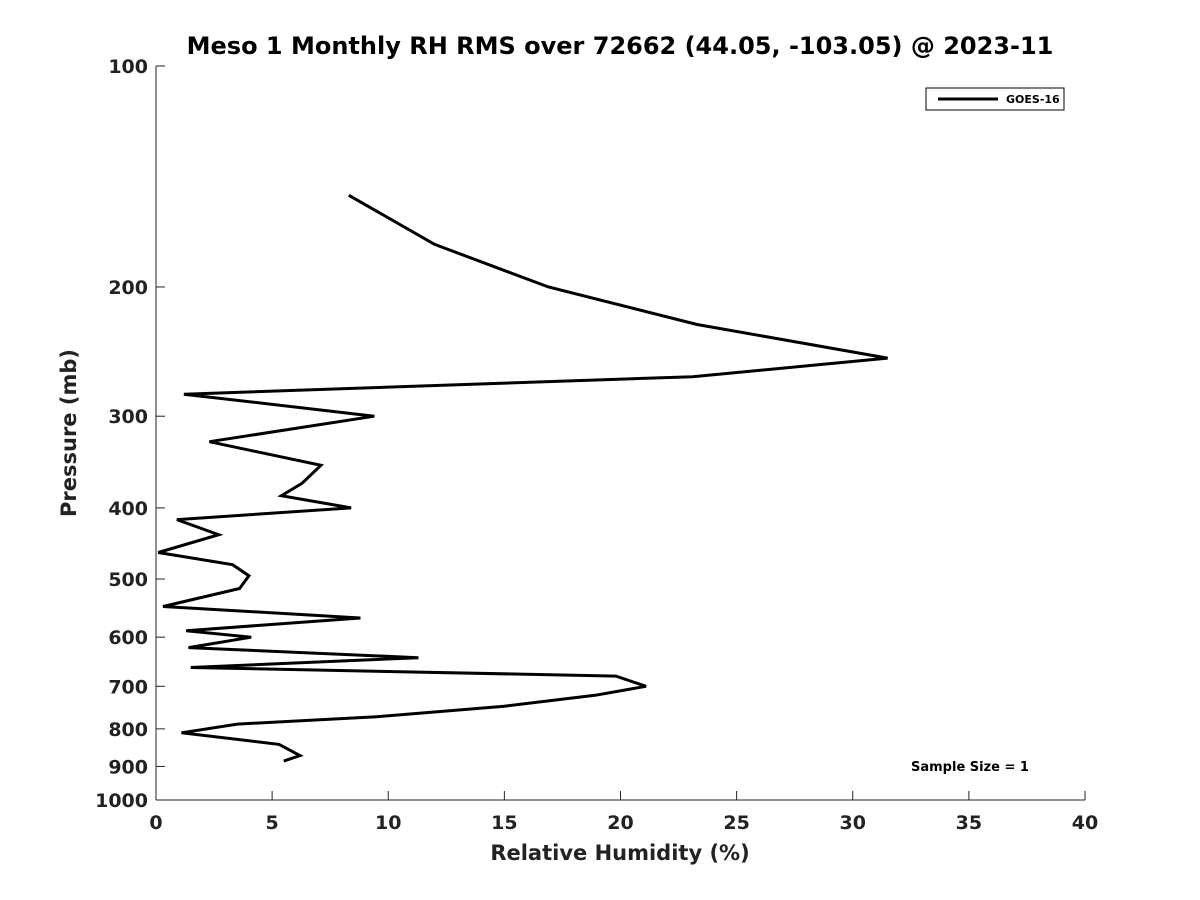  I want to click on x-tick-label: 25, so click(736, 823).